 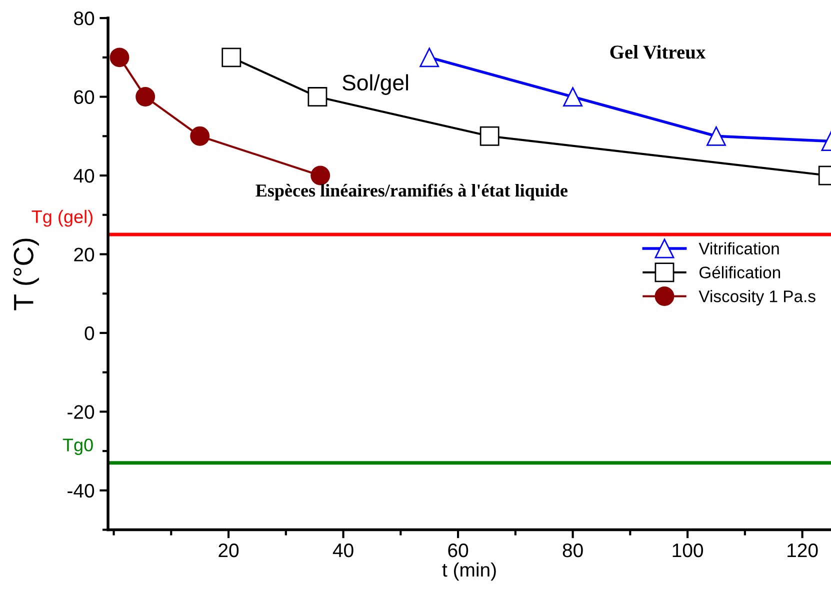 I want to click on x-axis-title: t (min), so click(x=469, y=571).